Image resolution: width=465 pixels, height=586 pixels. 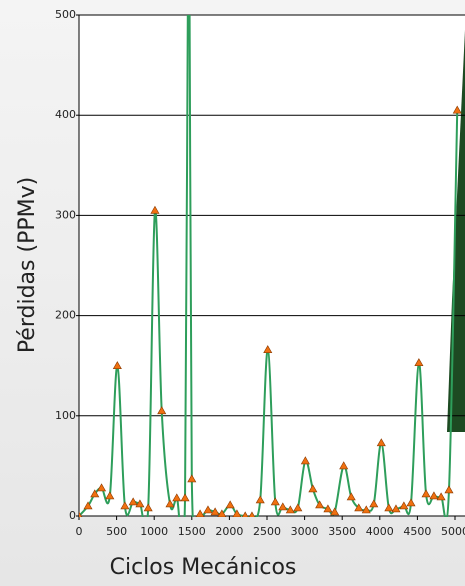 I want to click on x-tick-label: 4000, so click(x=380, y=531).